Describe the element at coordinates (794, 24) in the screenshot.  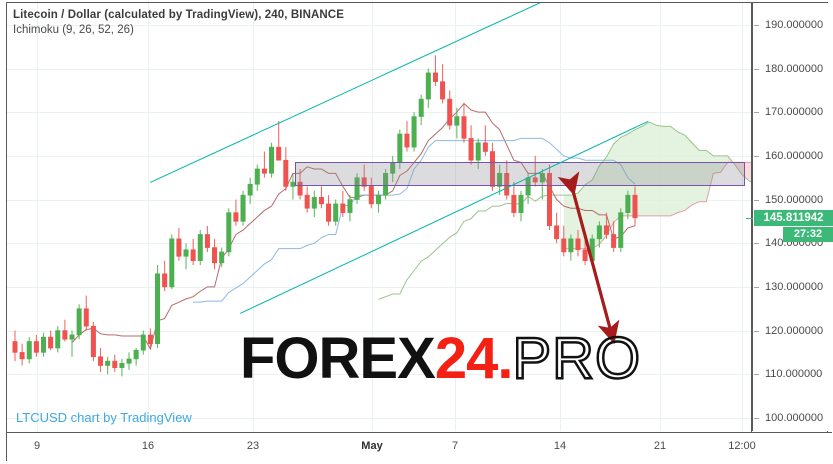
I see `price-axis-label: 190.000000` at that location.